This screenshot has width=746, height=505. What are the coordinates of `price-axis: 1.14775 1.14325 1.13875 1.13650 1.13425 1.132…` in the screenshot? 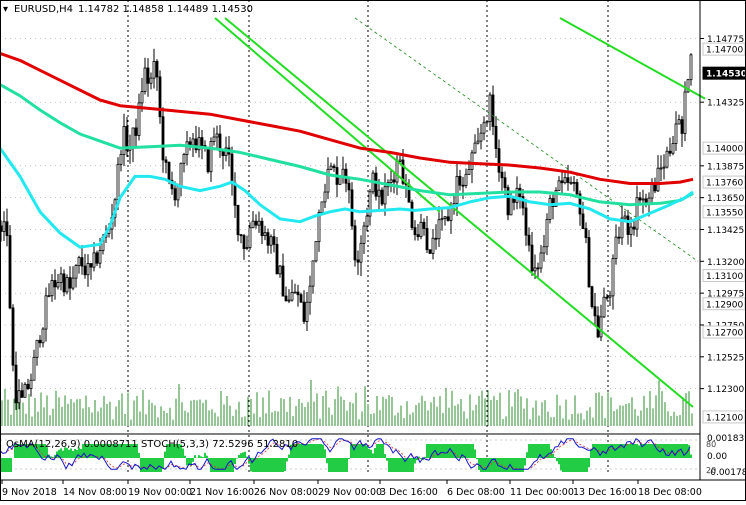 It's located at (722, 240).